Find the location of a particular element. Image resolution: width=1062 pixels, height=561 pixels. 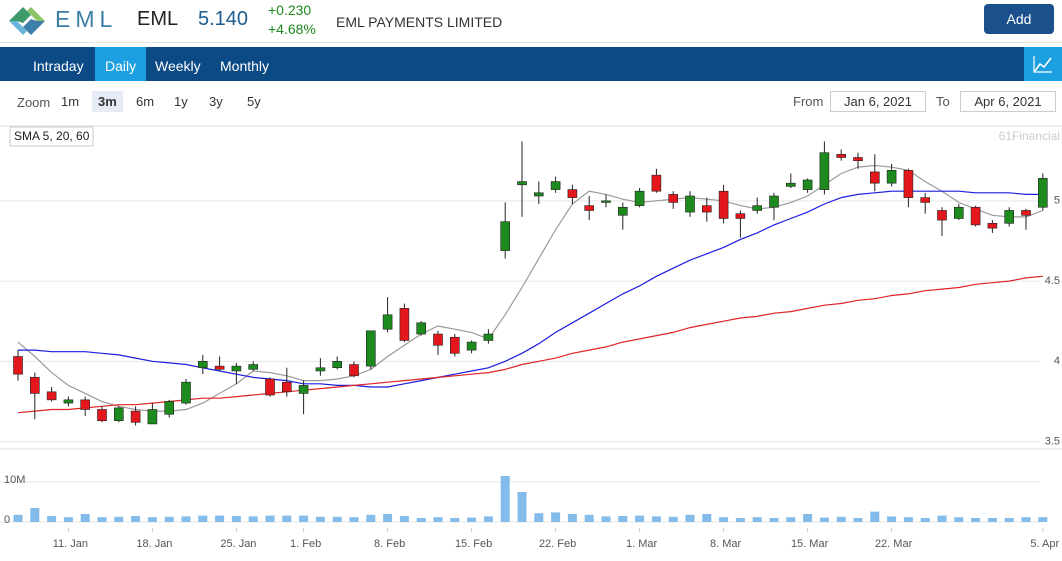

x-tick-label: 18. Jan is located at coordinates (154, 544).